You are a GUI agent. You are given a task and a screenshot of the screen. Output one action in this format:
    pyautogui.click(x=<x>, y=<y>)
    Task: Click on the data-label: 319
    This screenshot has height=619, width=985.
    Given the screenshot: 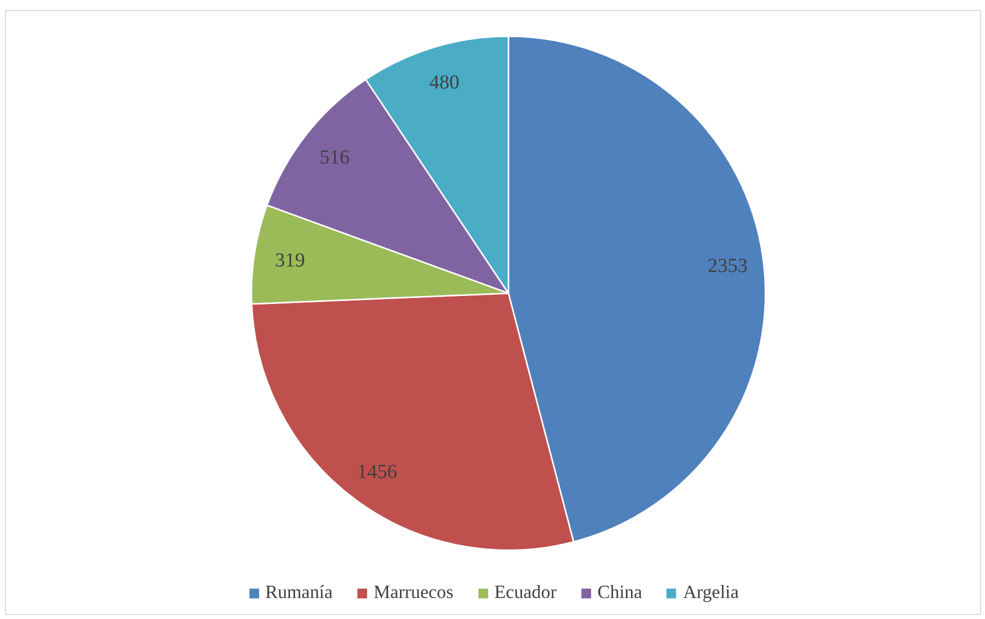 What is the action you would take?
    pyautogui.click(x=290, y=260)
    